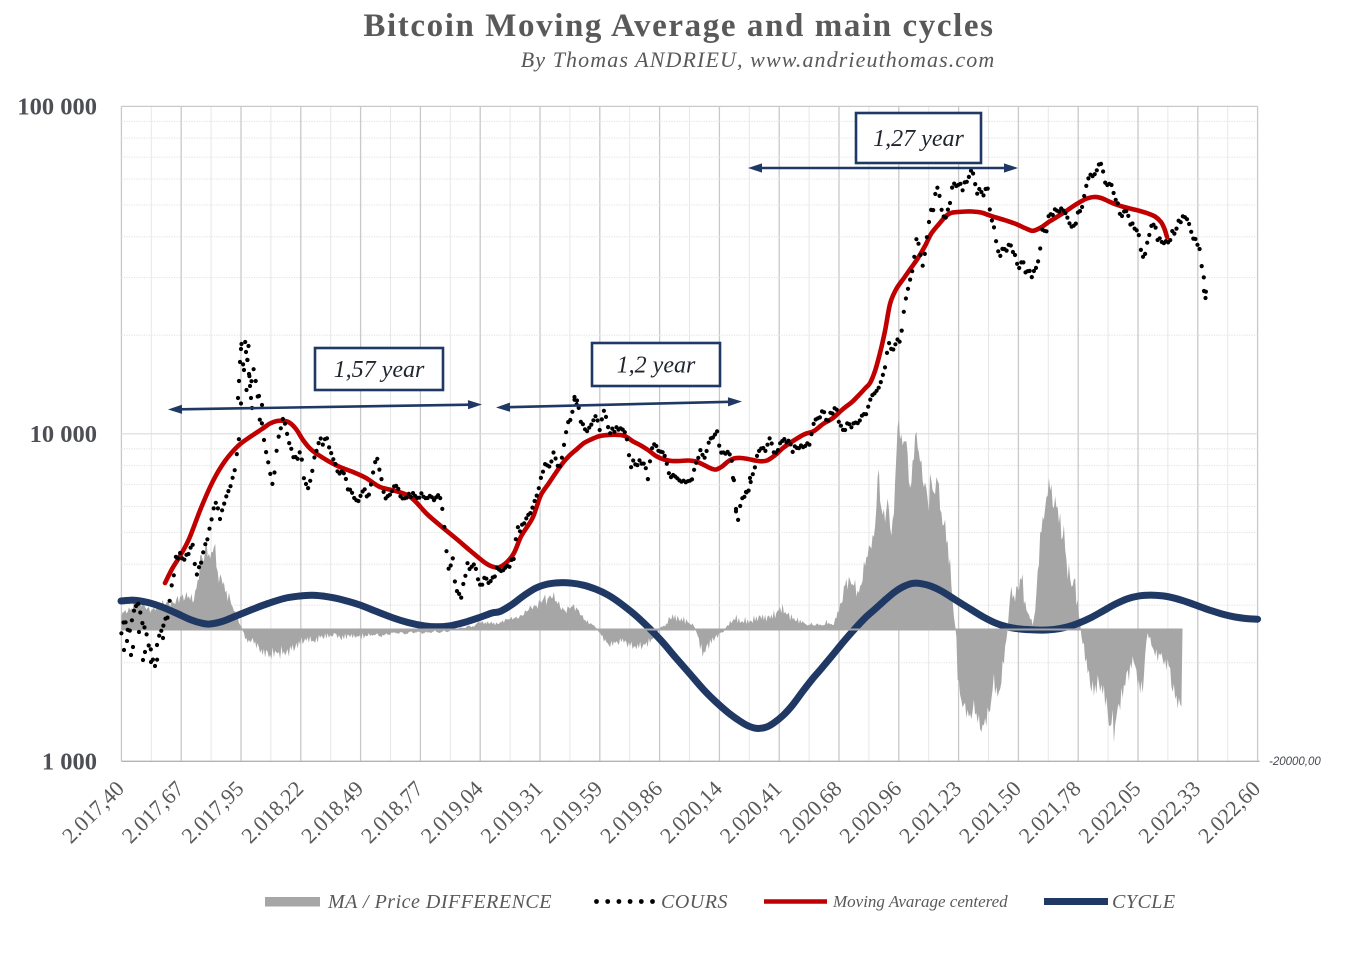 This screenshot has height=953, width=1350. Describe the element at coordinates (63, 434) in the screenshot. I see `svg-text: 10 000` at that location.